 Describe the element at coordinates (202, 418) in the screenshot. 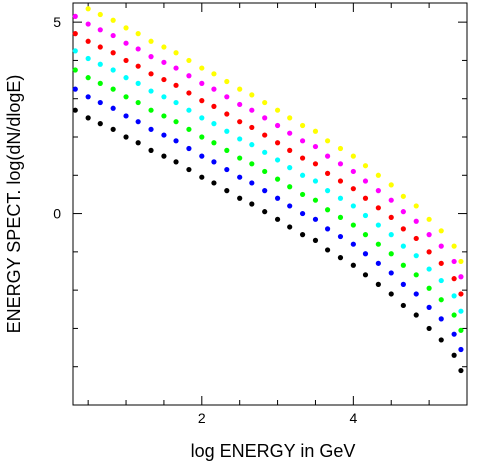

I see `x-tick-label: 2` at that location.